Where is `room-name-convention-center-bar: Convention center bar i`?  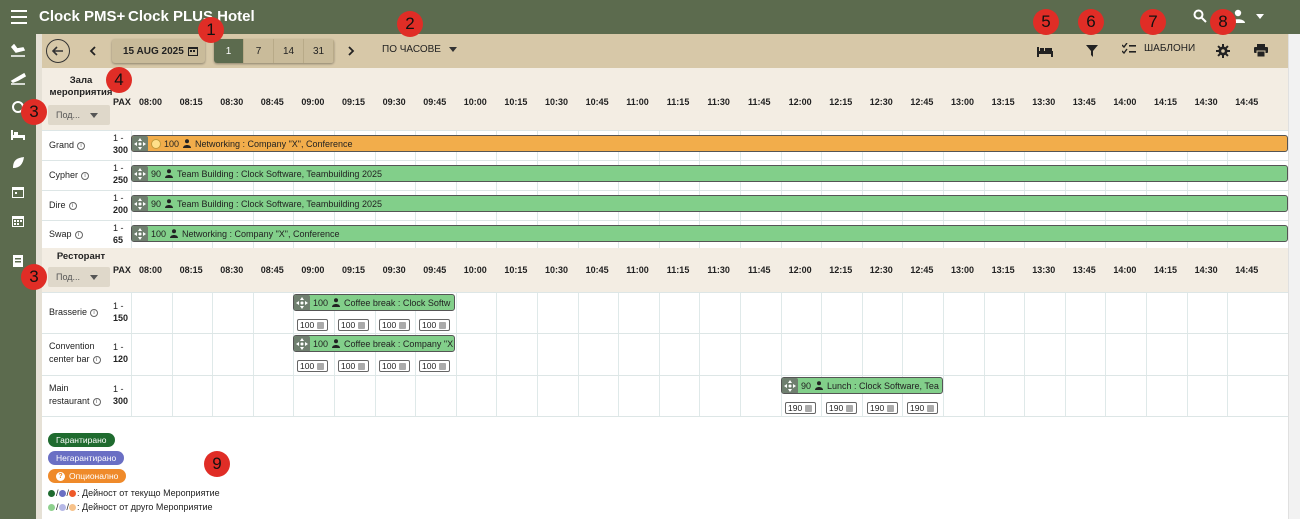 room-name-convention-center-bar: Convention center bar i is located at coordinates (79, 353).